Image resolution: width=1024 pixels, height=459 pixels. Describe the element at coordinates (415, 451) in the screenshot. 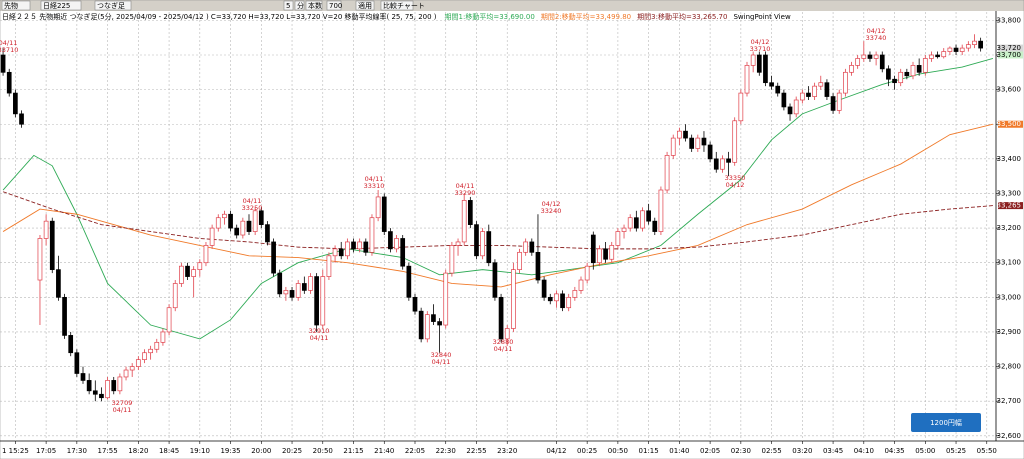

I see `x-tick-label: 22:05` at that location.